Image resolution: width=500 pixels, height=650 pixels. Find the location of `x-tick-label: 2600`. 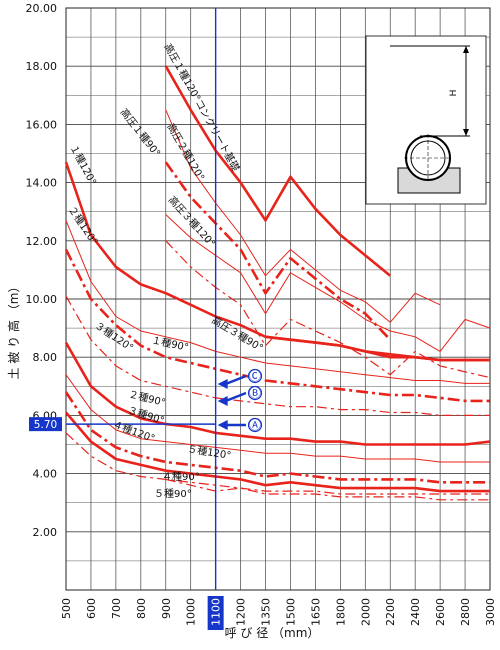

x-tick-label: 2600 is located at coordinates (440, 612).